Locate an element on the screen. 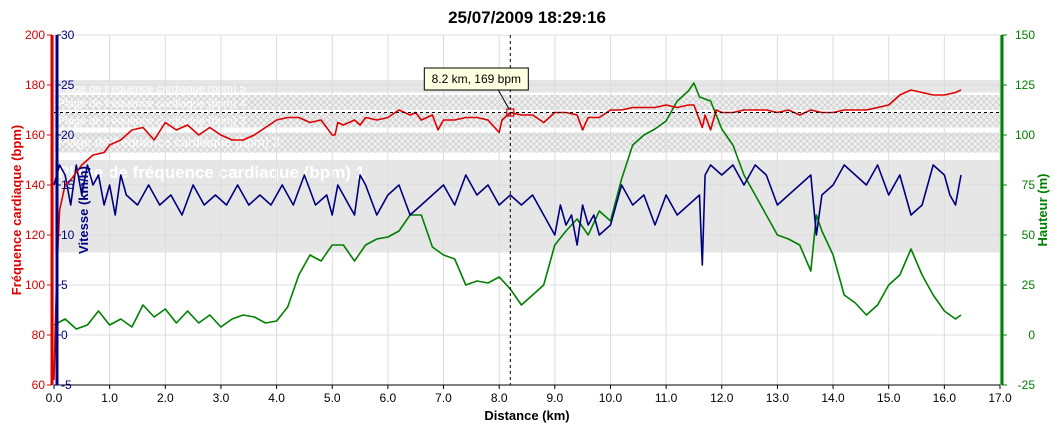 The image size is (1055, 430). x-tick-label: 14.0 is located at coordinates (833, 398).